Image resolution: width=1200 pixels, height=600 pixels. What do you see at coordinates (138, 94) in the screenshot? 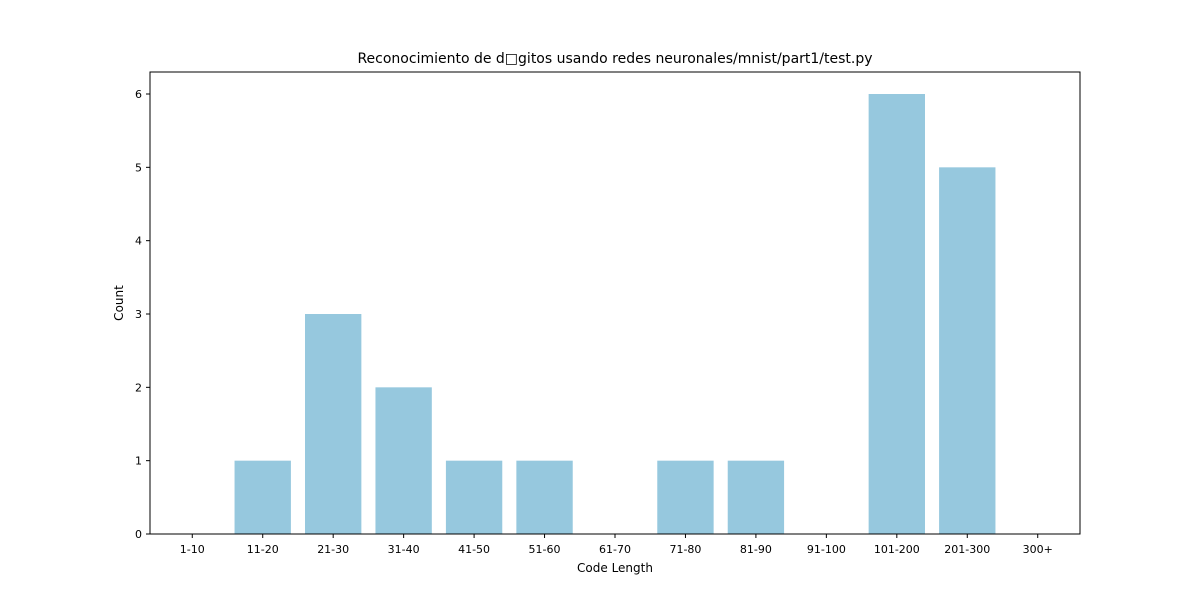
I see `y-tick-label: 6` at bounding box center [138, 94].